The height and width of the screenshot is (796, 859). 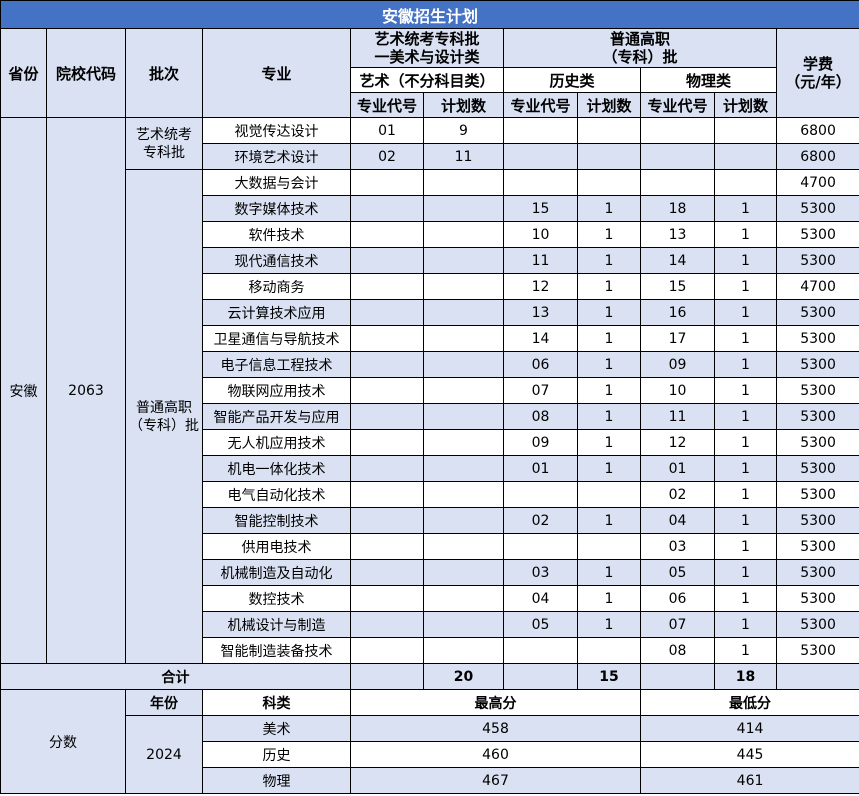 I want to click on physics-code-cell: 18, so click(x=677, y=208).